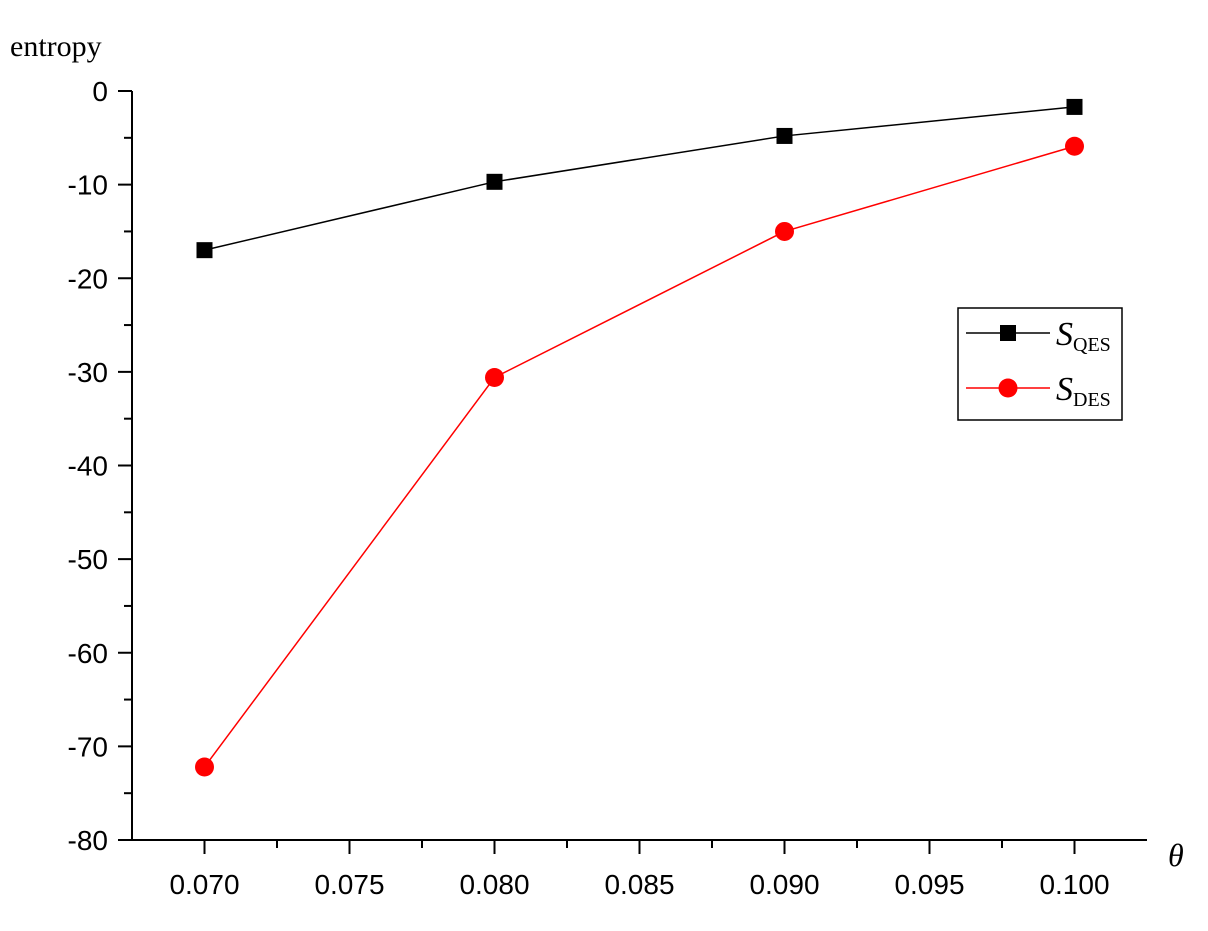 The height and width of the screenshot is (931, 1208). What do you see at coordinates (88, 840) in the screenshot?
I see `y-tick-label: -80` at bounding box center [88, 840].